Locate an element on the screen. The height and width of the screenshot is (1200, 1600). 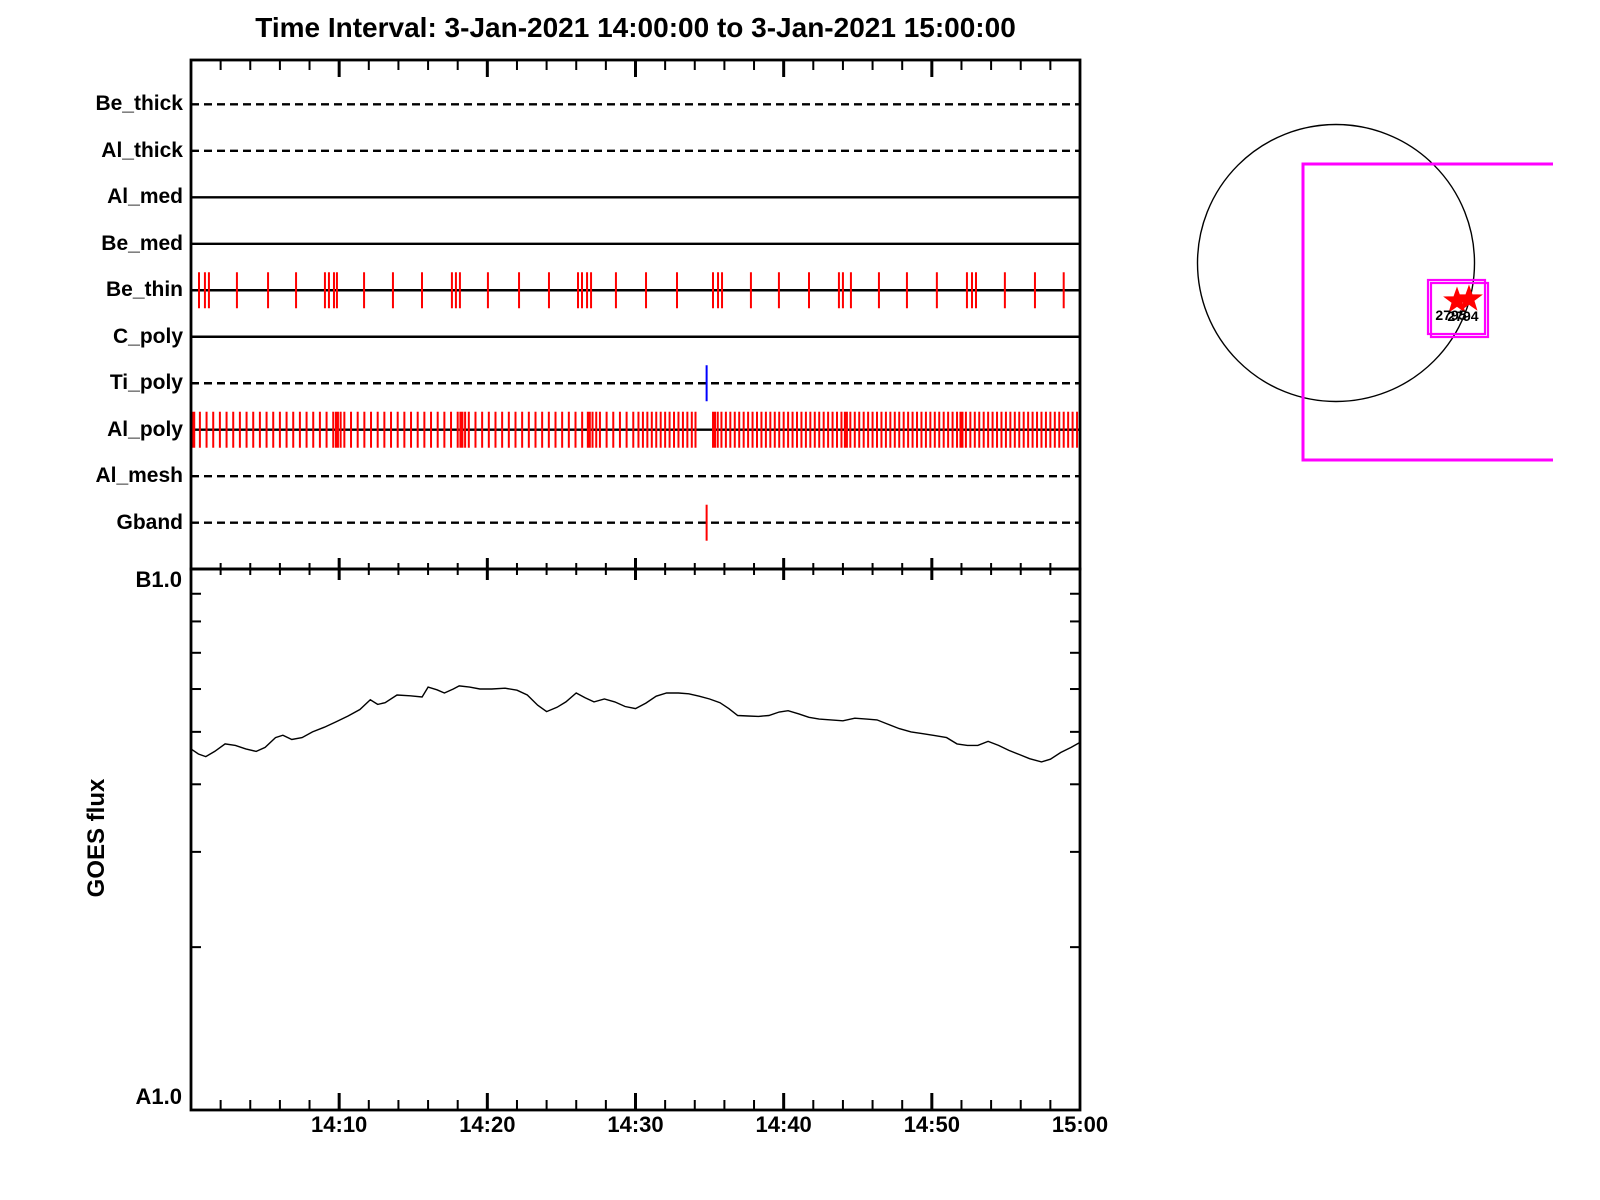
filter-label-Be_thin: Be_thin is located at coordinates (144, 290).